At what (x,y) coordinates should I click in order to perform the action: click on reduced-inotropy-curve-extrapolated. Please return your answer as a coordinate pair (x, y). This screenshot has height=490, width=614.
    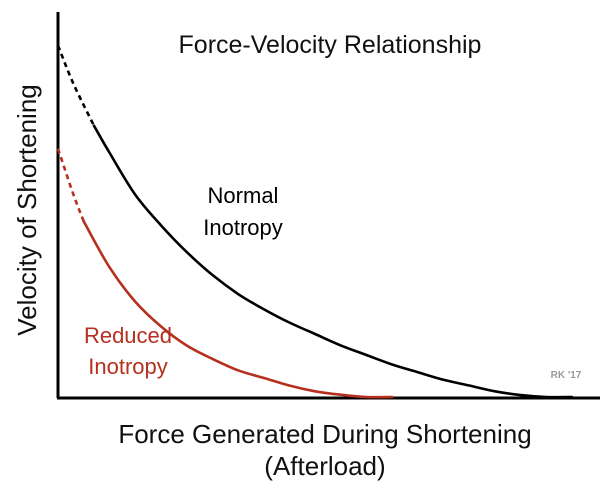
    Looking at the image, I should click on (70, 185).